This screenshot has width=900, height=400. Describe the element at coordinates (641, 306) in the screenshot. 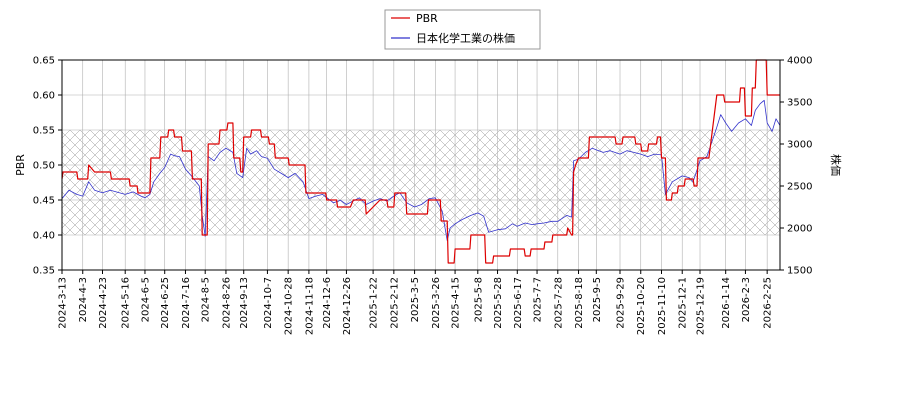

I see `x-tick-label: 2025-10-20` at that location.